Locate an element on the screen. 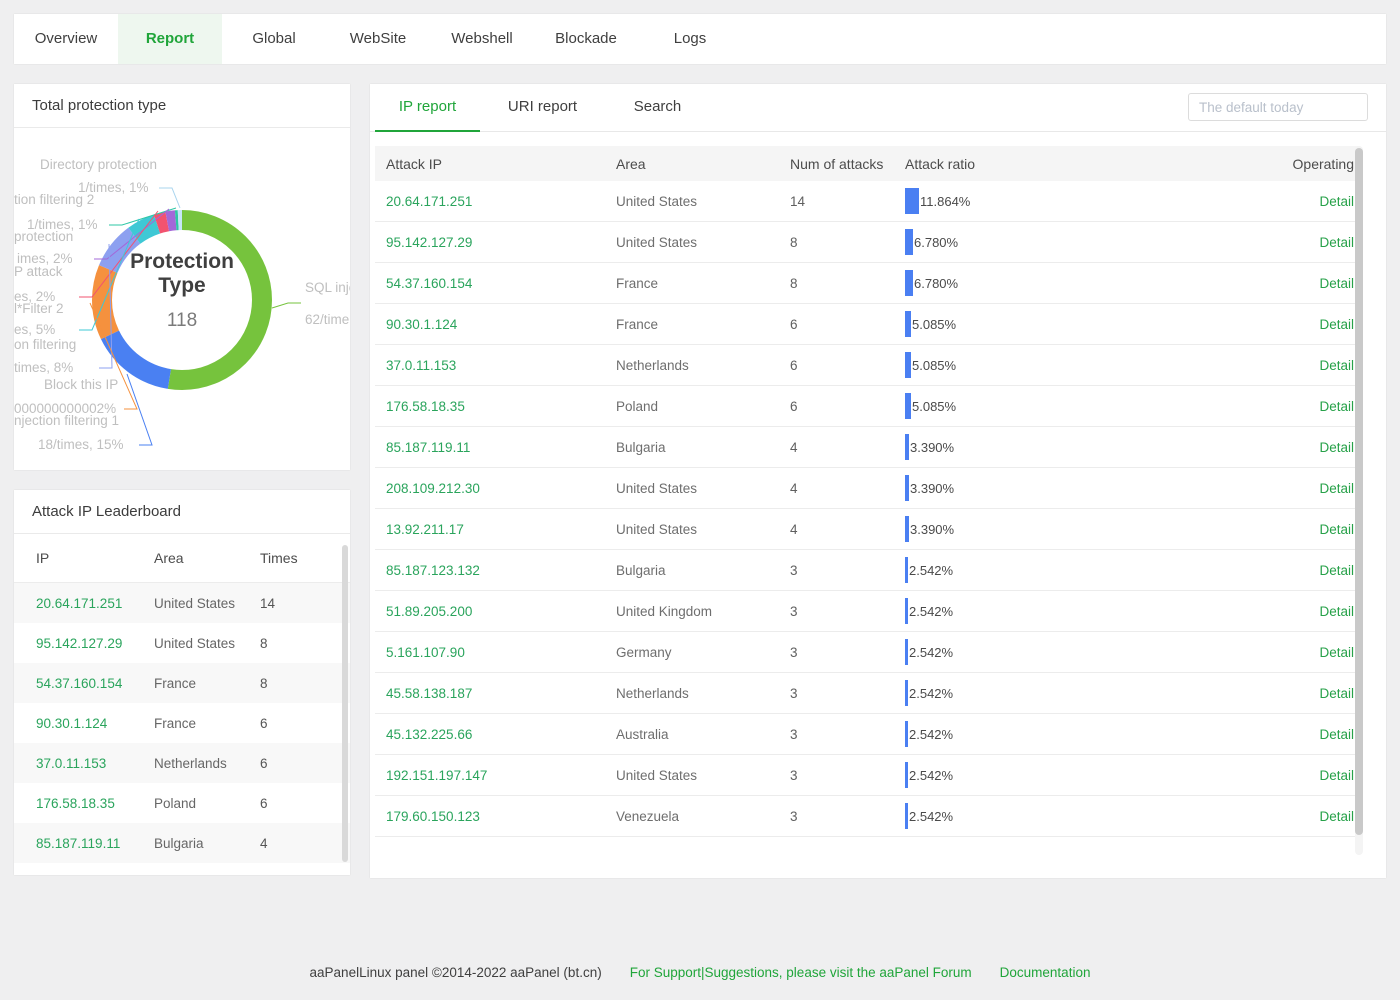  donut-label-name-directory-protection: Directory protection is located at coordinates (99, 164).